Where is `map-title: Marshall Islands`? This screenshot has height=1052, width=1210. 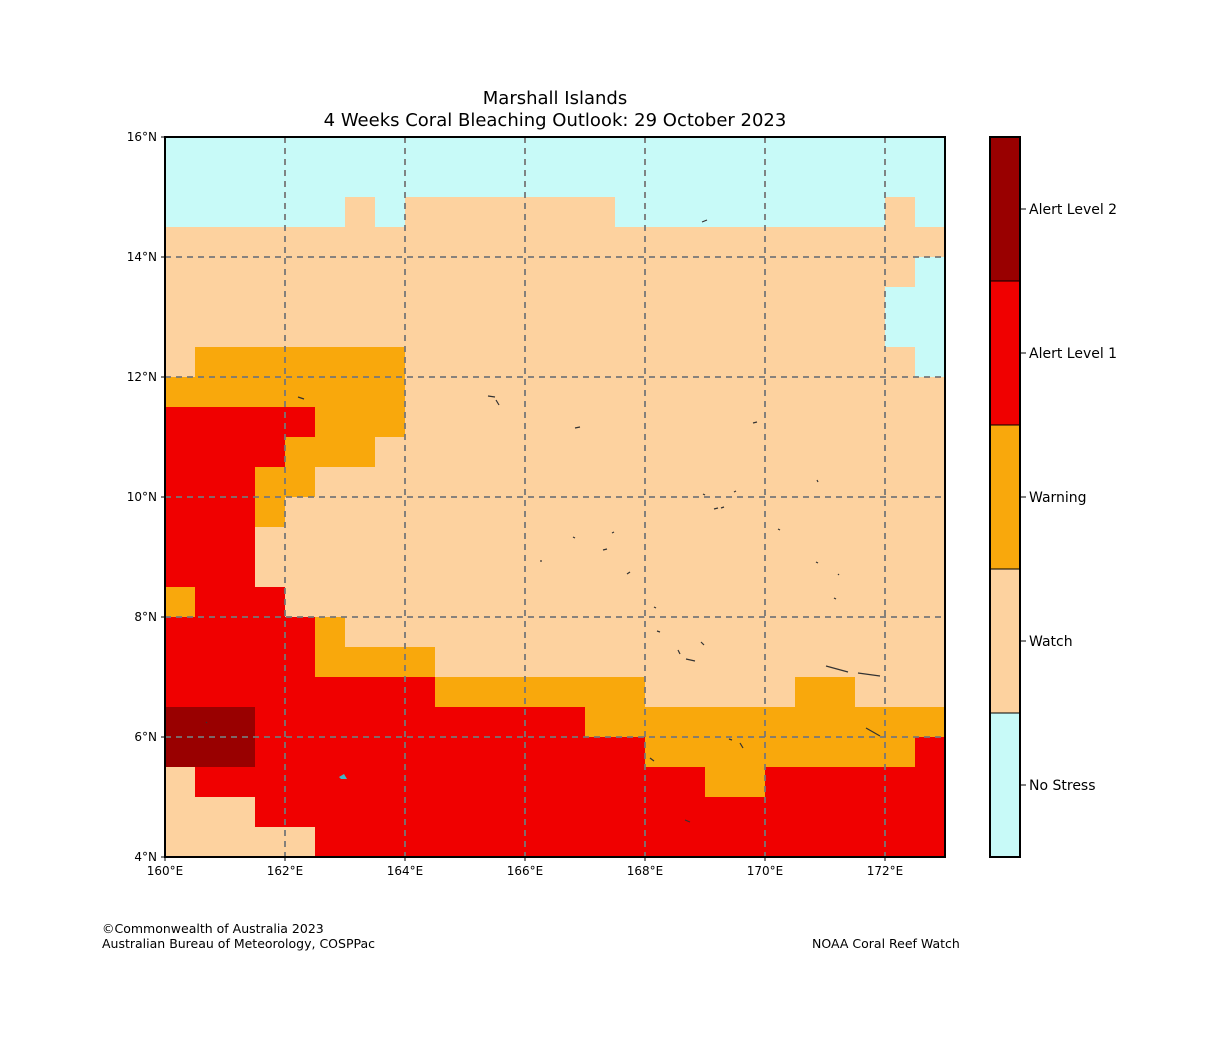 map-title: Marshall Islands is located at coordinates (555, 98).